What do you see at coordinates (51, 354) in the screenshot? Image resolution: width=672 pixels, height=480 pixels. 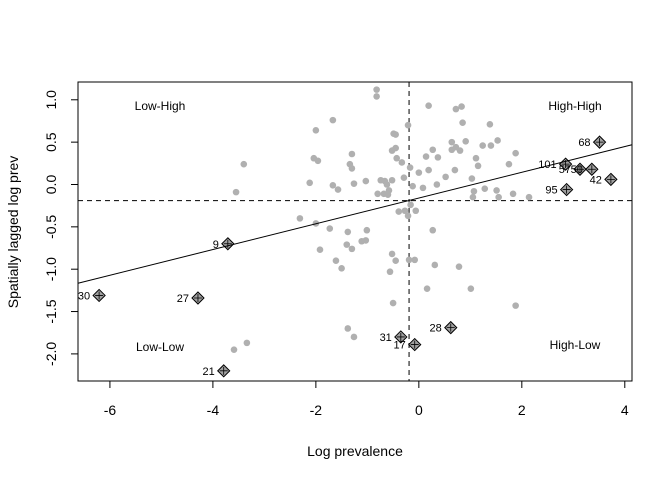 I see `y-tick-label: -2.0` at bounding box center [51, 354].